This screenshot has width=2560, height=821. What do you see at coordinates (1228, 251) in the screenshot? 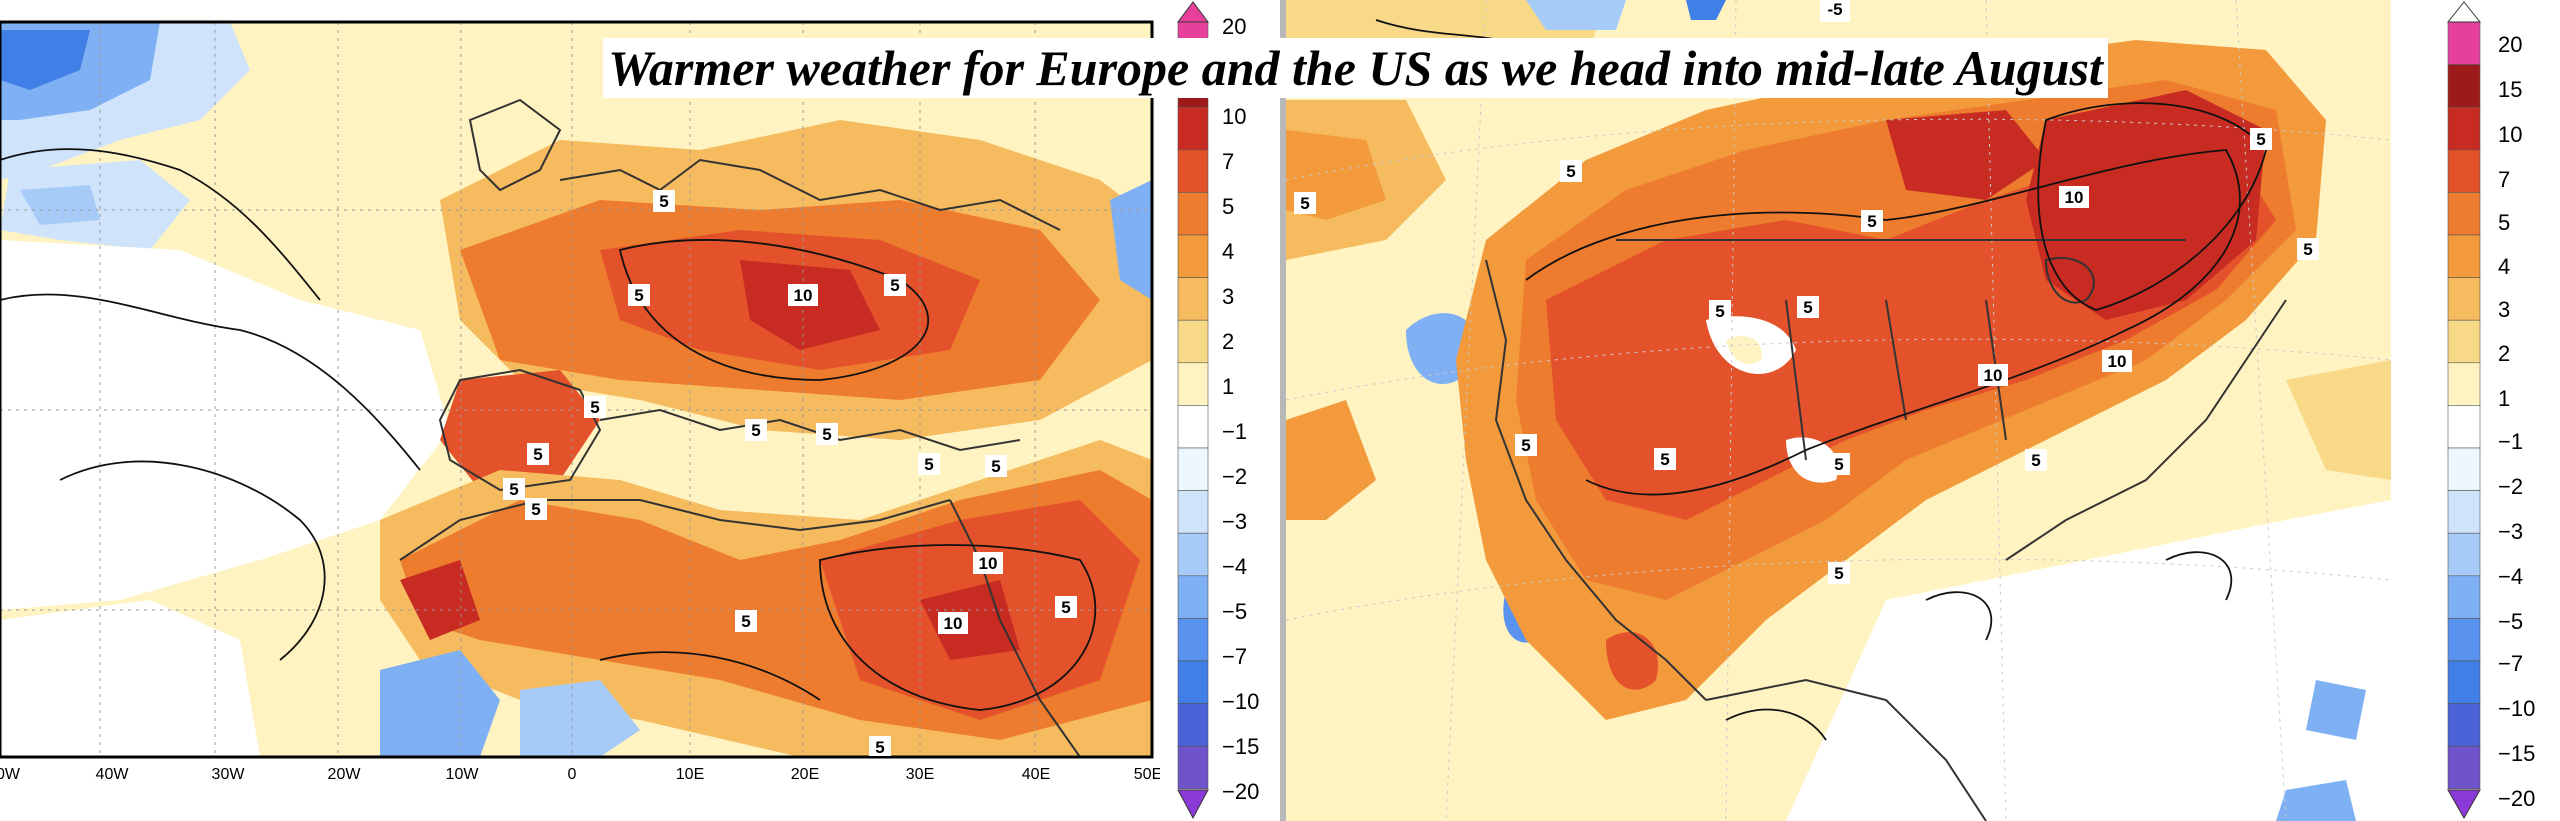
I see `colorbar-label: 4` at bounding box center [1228, 251].